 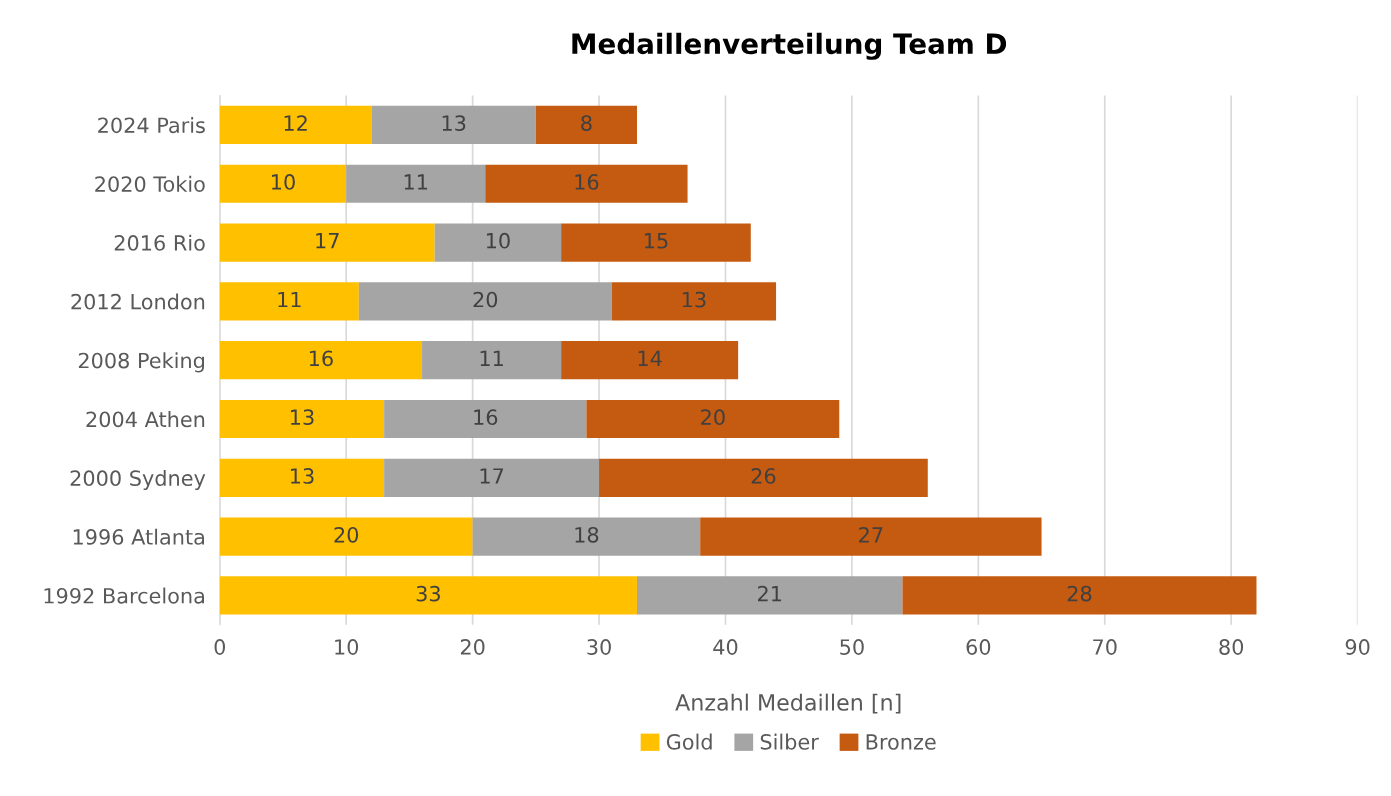 What do you see at coordinates (725, 647) in the screenshot?
I see `x-tick-label: 40` at bounding box center [725, 647].